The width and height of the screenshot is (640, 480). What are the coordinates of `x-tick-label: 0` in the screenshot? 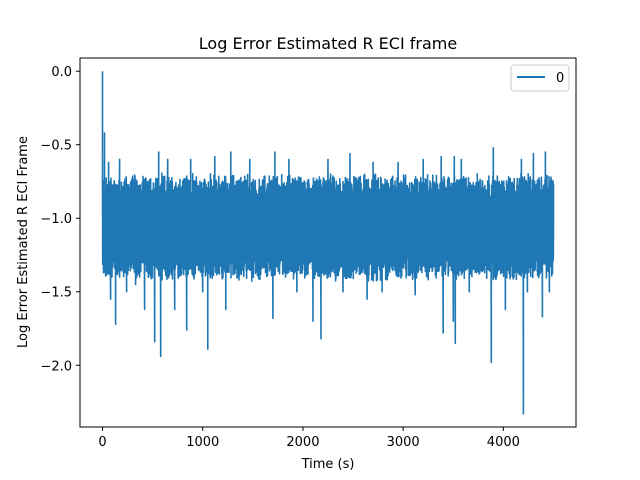 It's located at (102, 442).